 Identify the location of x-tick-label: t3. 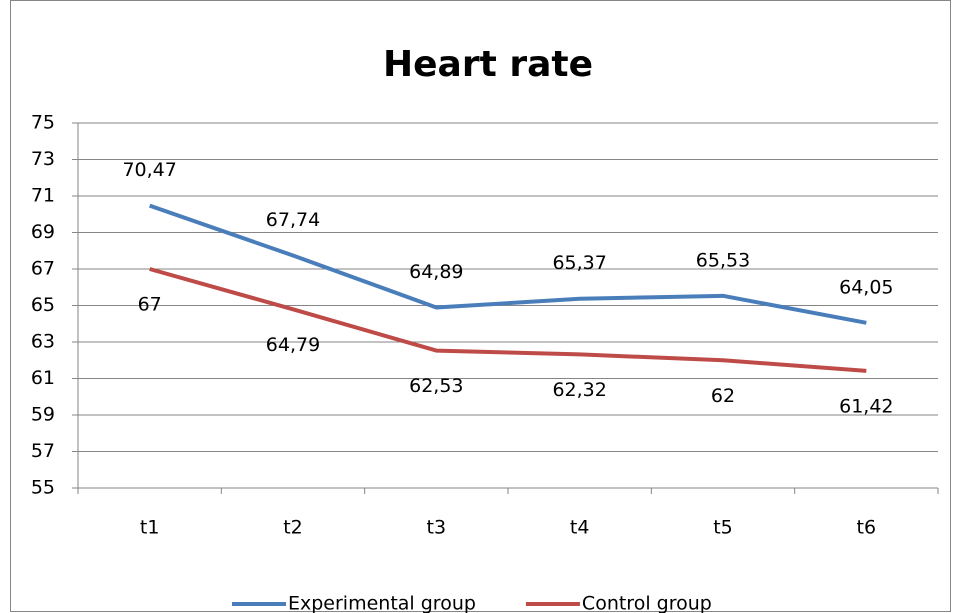
(437, 528).